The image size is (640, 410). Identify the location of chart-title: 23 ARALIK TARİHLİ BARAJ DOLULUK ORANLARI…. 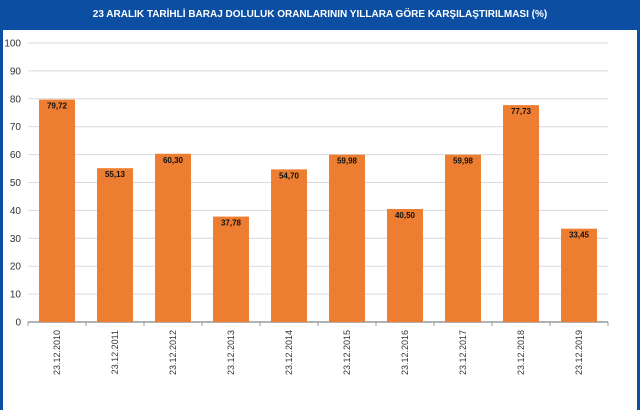
(320, 14).